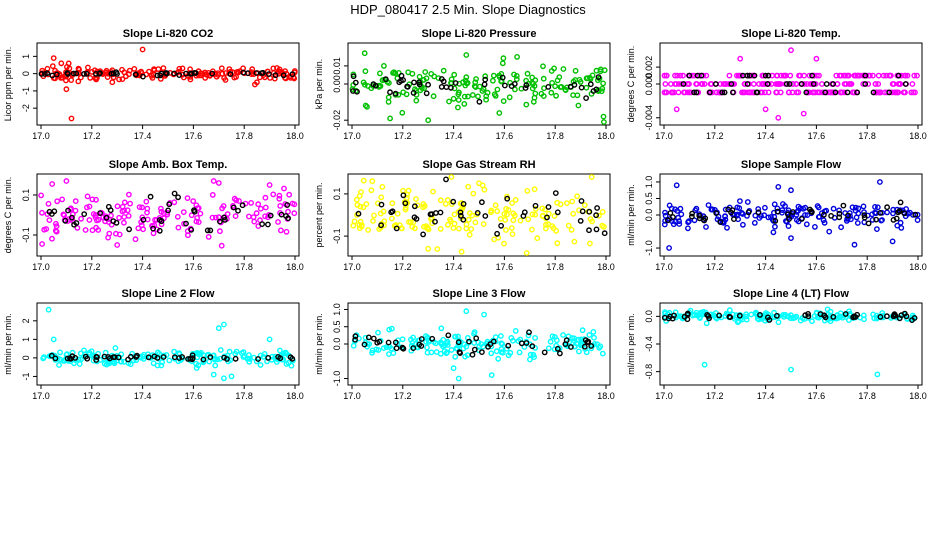 This screenshot has width=936, height=540. Describe the element at coordinates (649, 344) in the screenshot. I see `y-tick-label: -0.4` at that location.